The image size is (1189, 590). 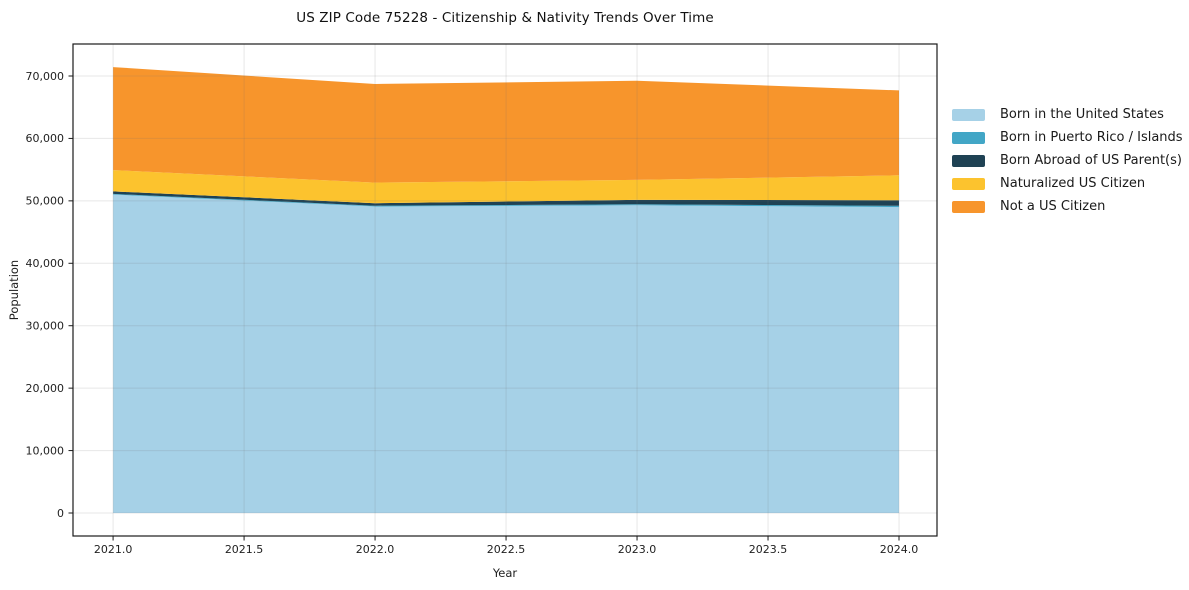 I want to click on x-tick-label: 2021.5, so click(x=244, y=549).